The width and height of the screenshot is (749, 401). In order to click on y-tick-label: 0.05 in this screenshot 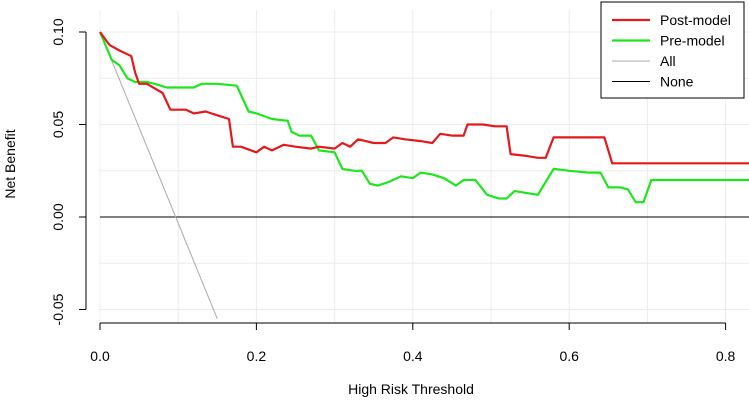, I will do `click(58, 124)`.